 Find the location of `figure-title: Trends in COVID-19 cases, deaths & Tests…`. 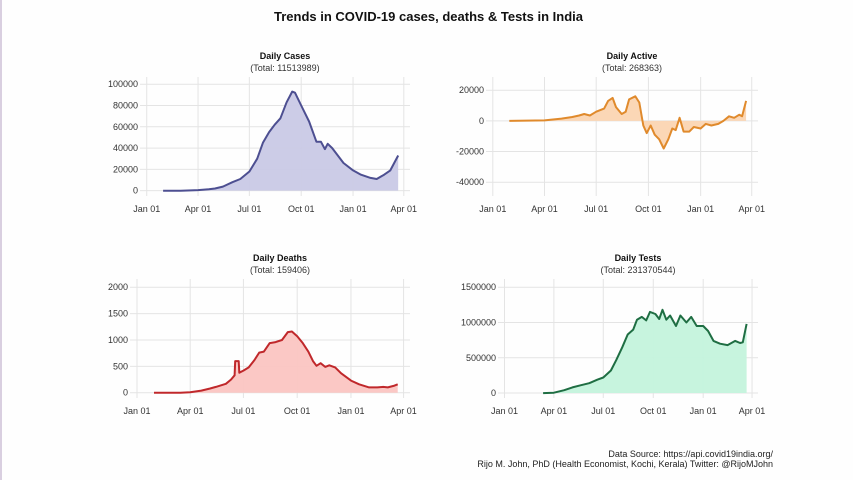

figure-title: Trends in COVID-19 cases, deaths & Tests… is located at coordinates (428, 16).